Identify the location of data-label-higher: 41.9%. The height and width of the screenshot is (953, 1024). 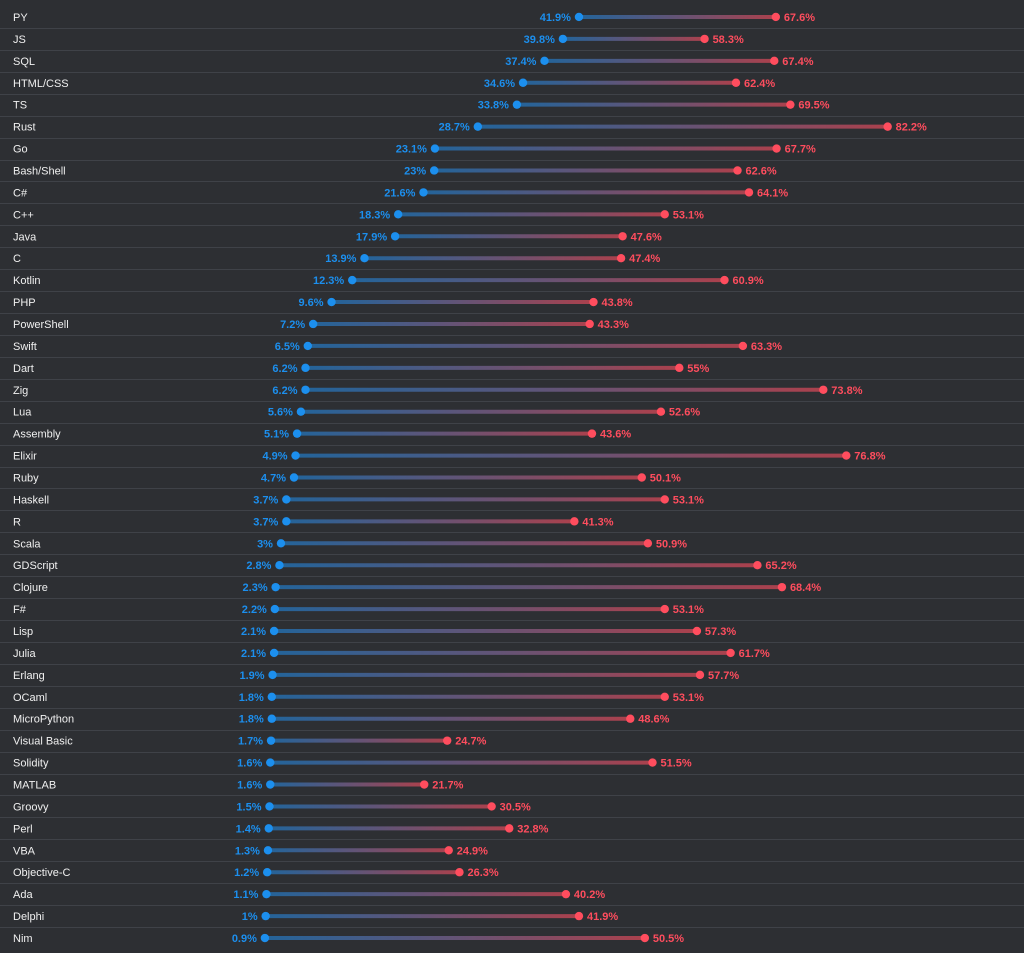
(602, 917).